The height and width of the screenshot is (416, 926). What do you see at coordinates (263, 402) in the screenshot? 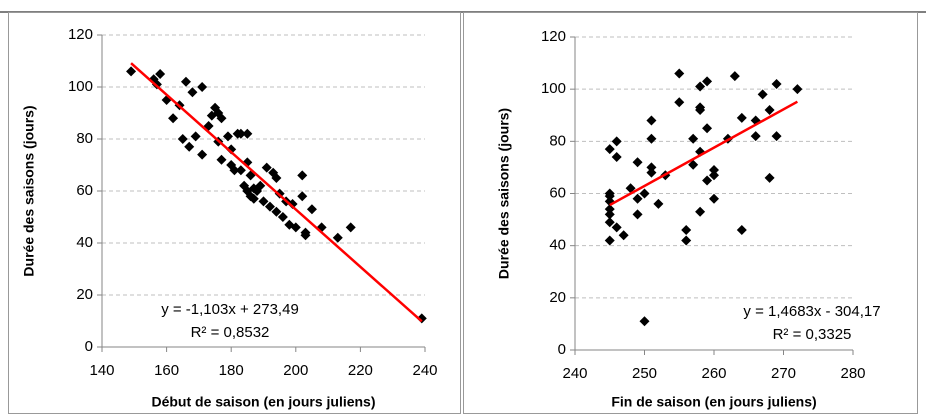
I see `x-axis-title: Début de saison (en jours juliens)` at bounding box center [263, 402].